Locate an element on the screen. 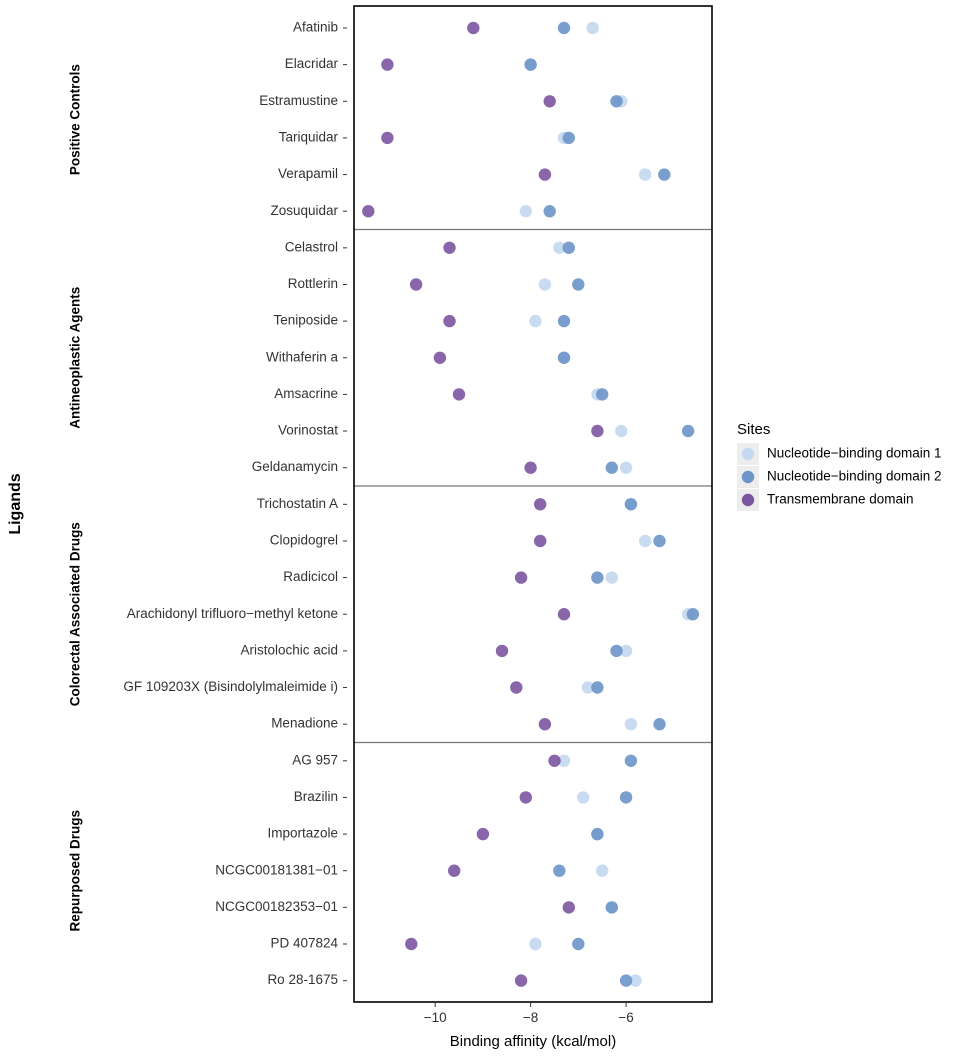 This screenshot has width=957, height=1063. ligand-label: Trichostatin A is located at coordinates (297, 503).